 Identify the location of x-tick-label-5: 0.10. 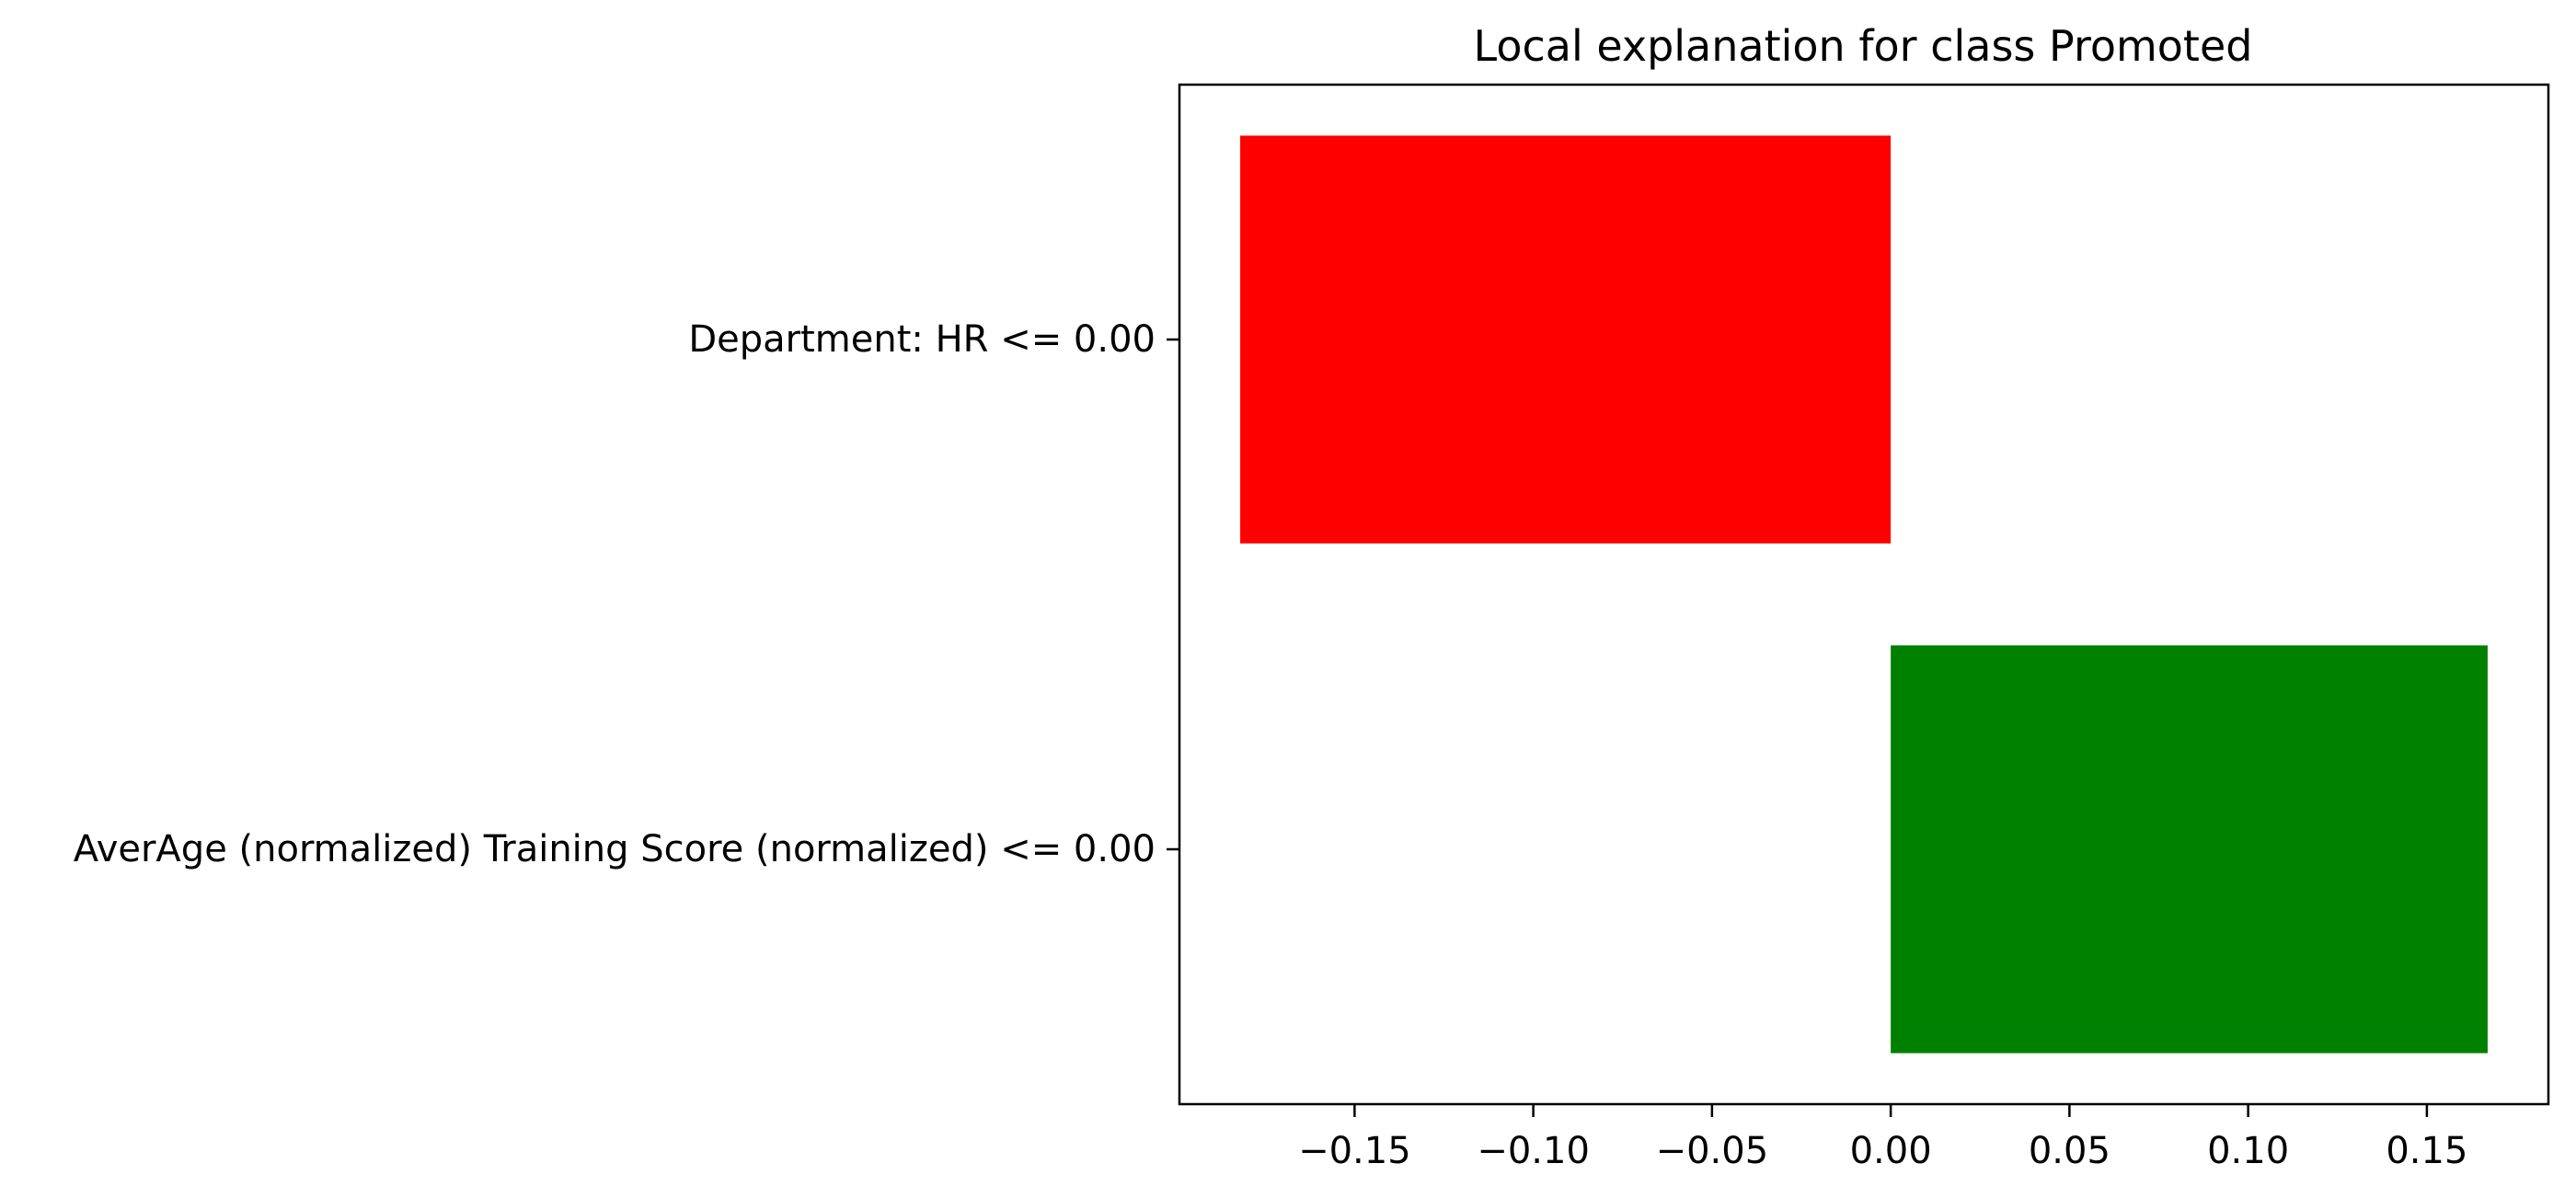
(2248, 1151).